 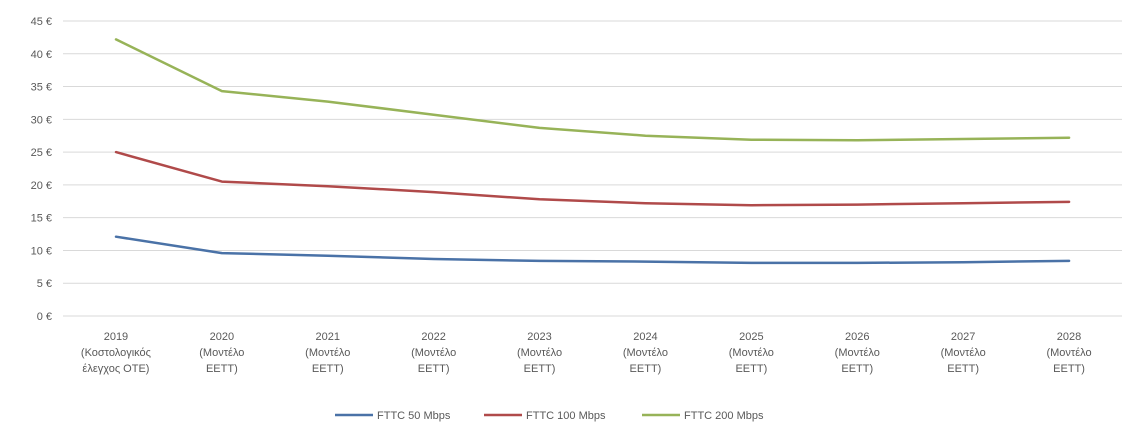 I want to click on y-axis-tick-labels: 0 € 5 € 10 € 15 € 20 € 25 € 30 € 35 € 40 € 45 €, so click(x=41, y=169).